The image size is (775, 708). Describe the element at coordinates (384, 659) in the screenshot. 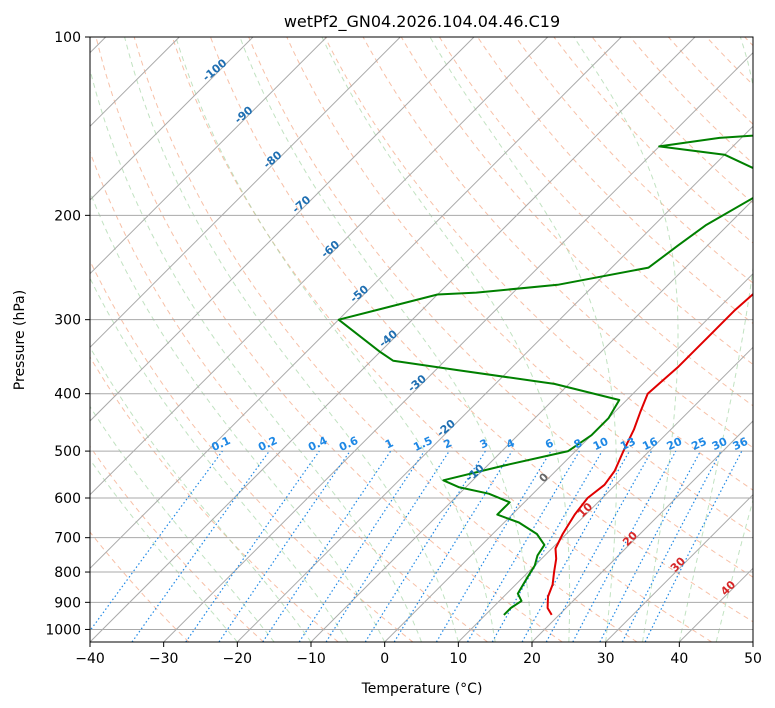

I see `x-tick-label: 0` at that location.